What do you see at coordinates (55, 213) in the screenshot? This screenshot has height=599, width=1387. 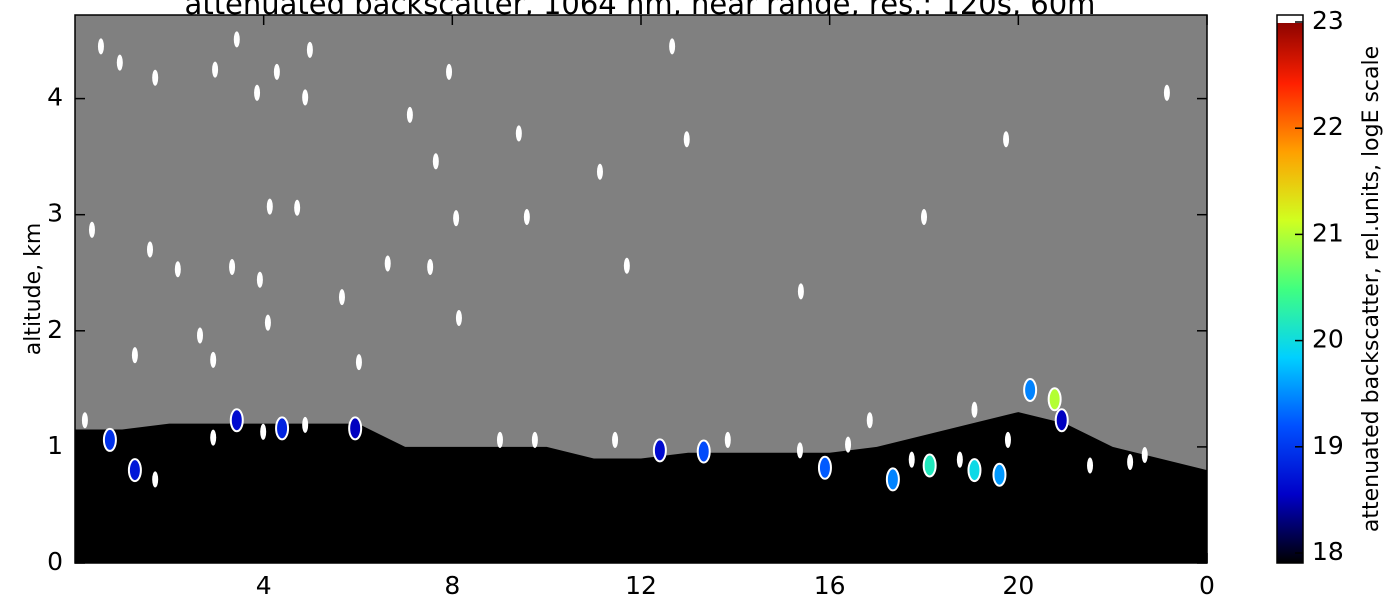 I see `y-tick-label: 3` at bounding box center [55, 213].